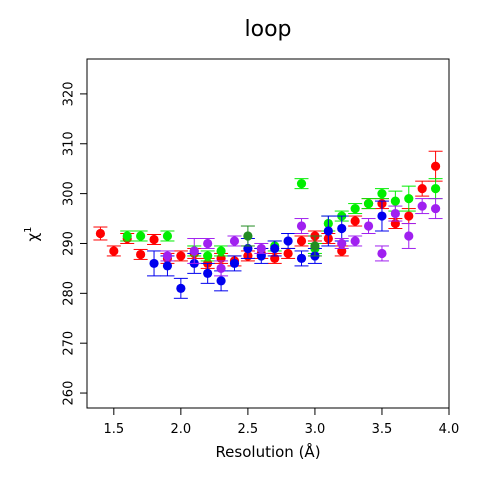 The image size is (480, 480). Describe the element at coordinates (113, 429) in the screenshot. I see `x-tick-label: 1.5` at that location.